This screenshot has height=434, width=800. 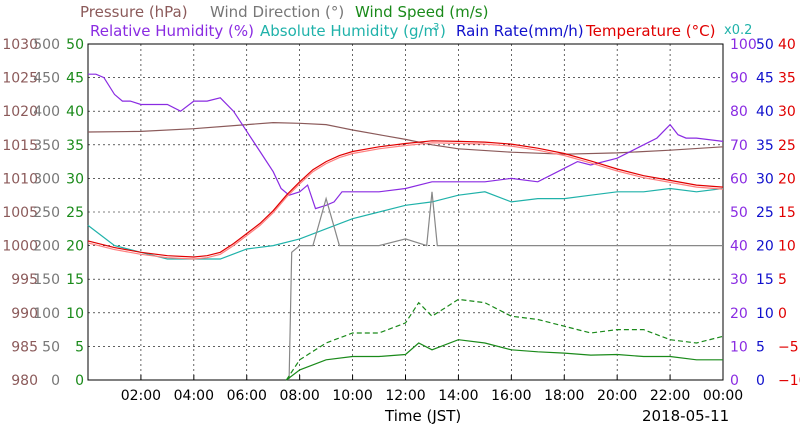 I want to click on tick-temperature: 15, so click(x=787, y=213).